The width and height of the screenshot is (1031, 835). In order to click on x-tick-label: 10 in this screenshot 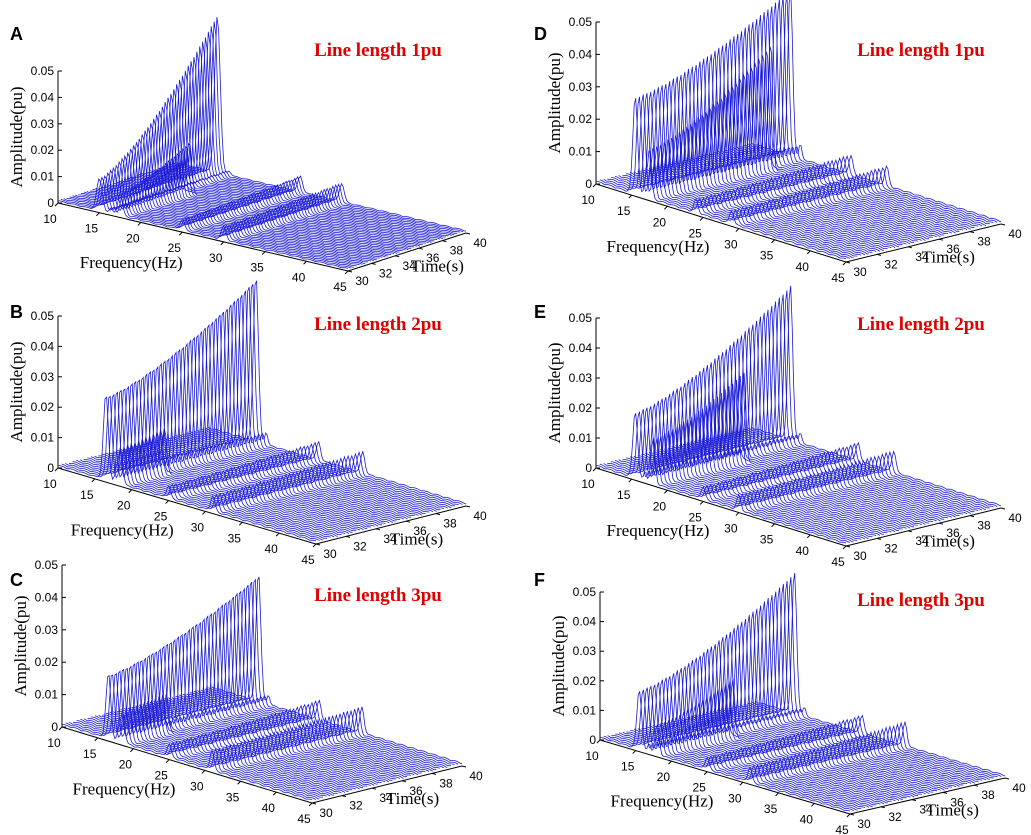, I will do `click(50, 484)`.